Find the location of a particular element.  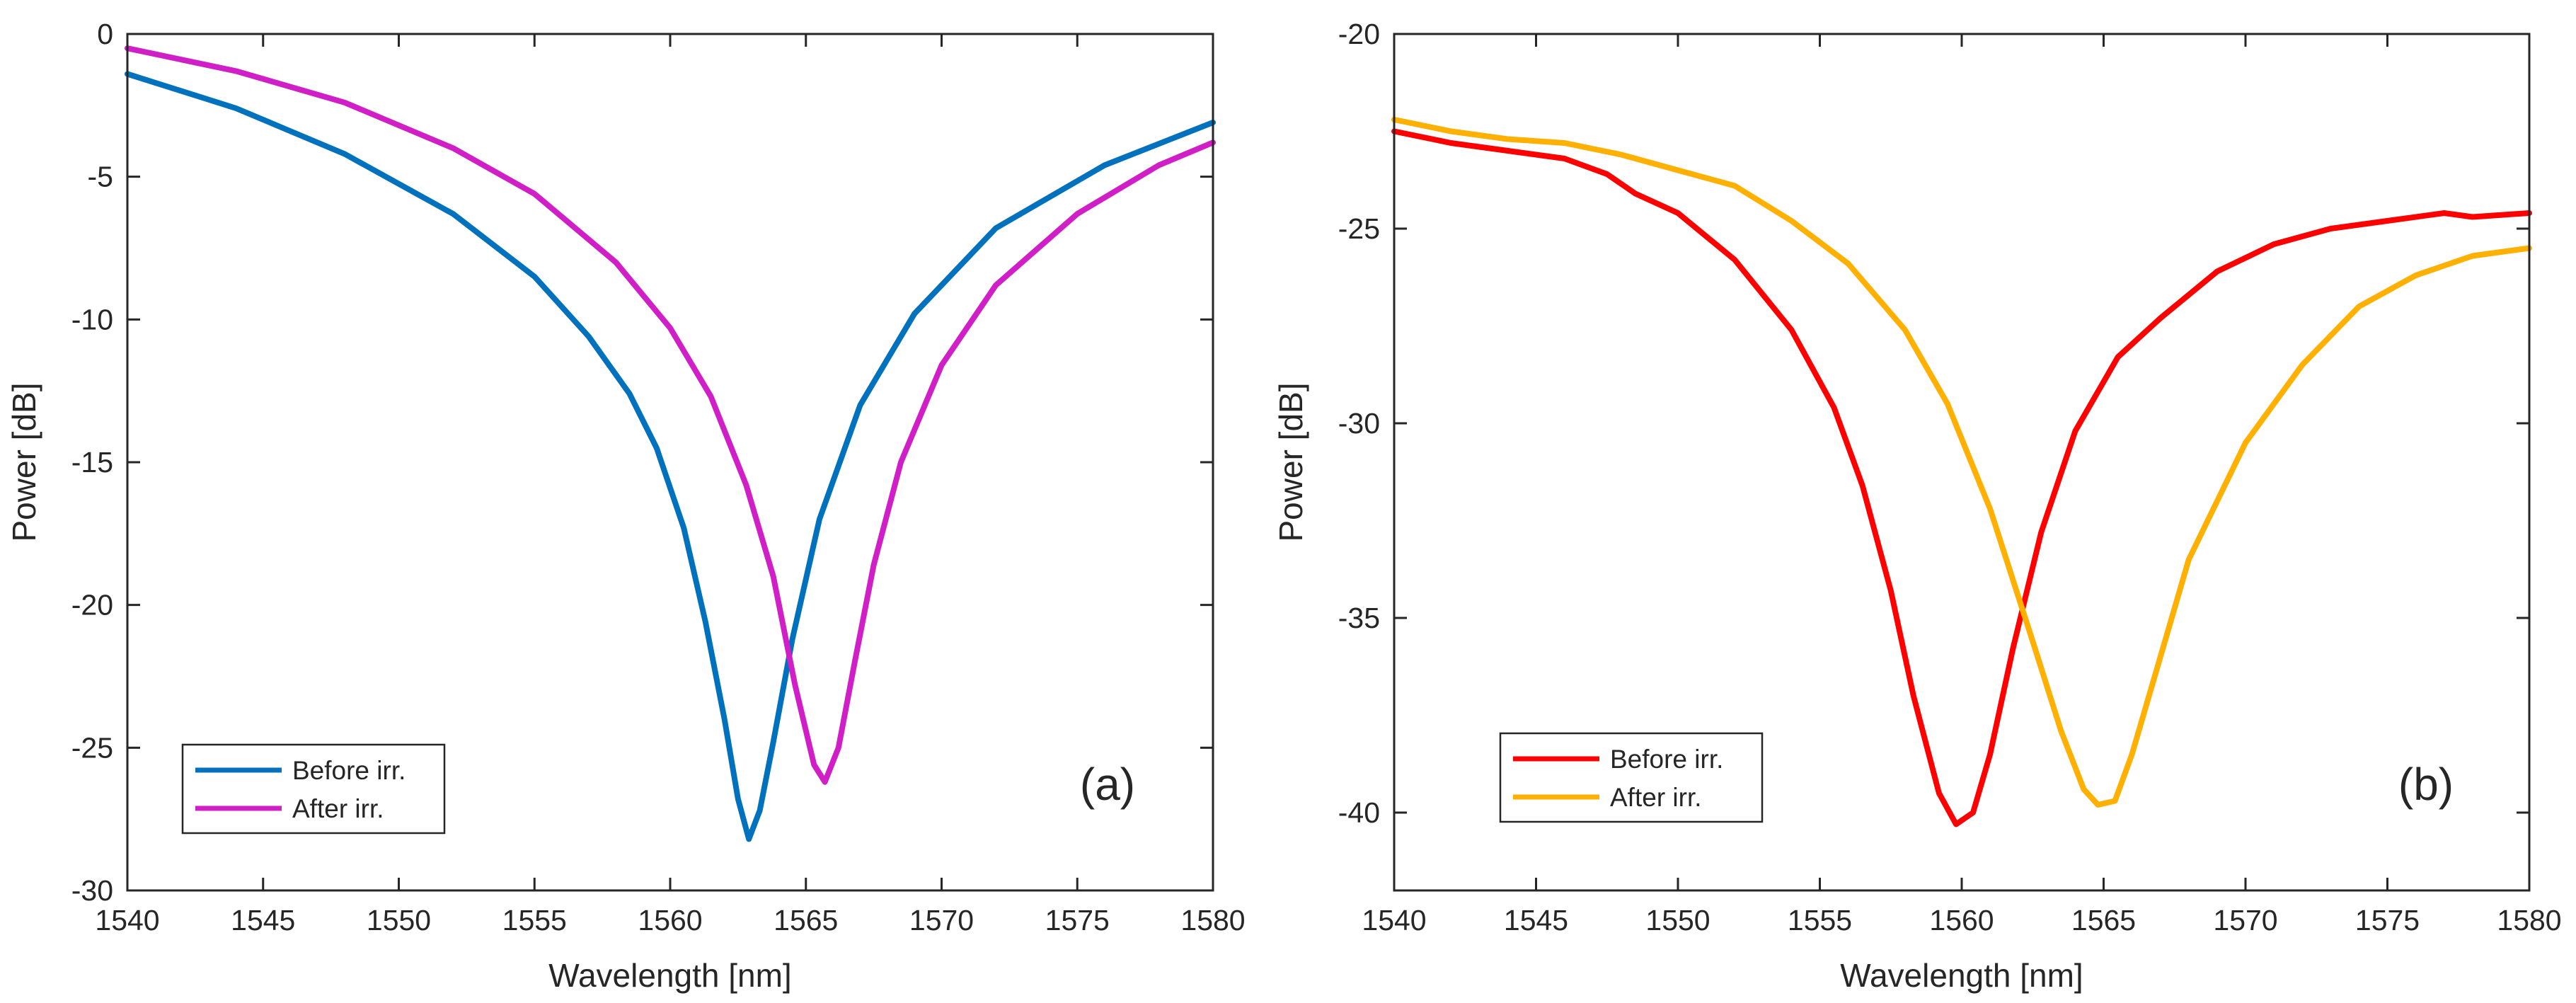

panel-a-legend: Before irr. After irr. is located at coordinates (313, 789).